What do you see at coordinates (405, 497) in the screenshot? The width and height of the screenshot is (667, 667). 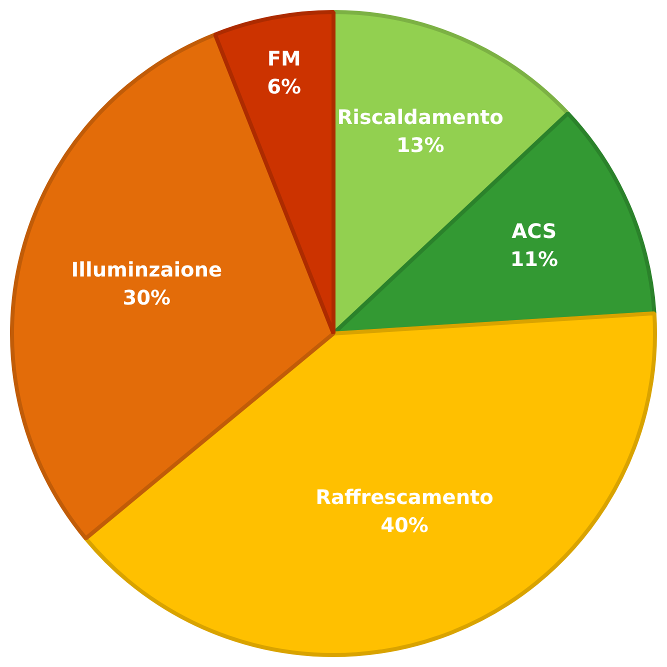 I see `slice-label: Raffrescamento` at bounding box center [405, 497].